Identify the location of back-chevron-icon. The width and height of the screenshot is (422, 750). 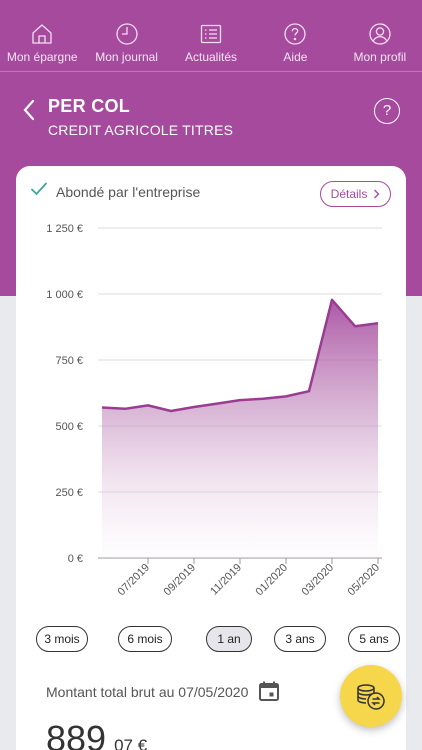
(30, 110).